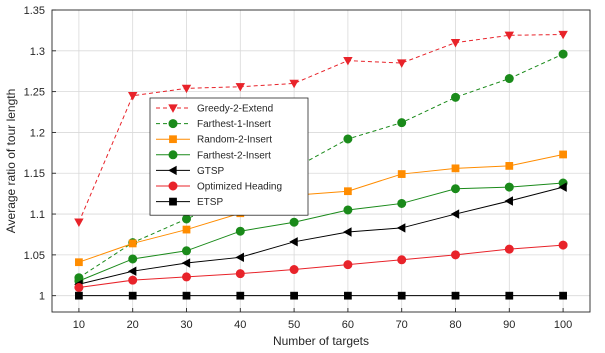 The width and height of the screenshot is (605, 353). Describe the element at coordinates (186, 325) in the screenshot. I see `x-tick-label: 30` at that location.